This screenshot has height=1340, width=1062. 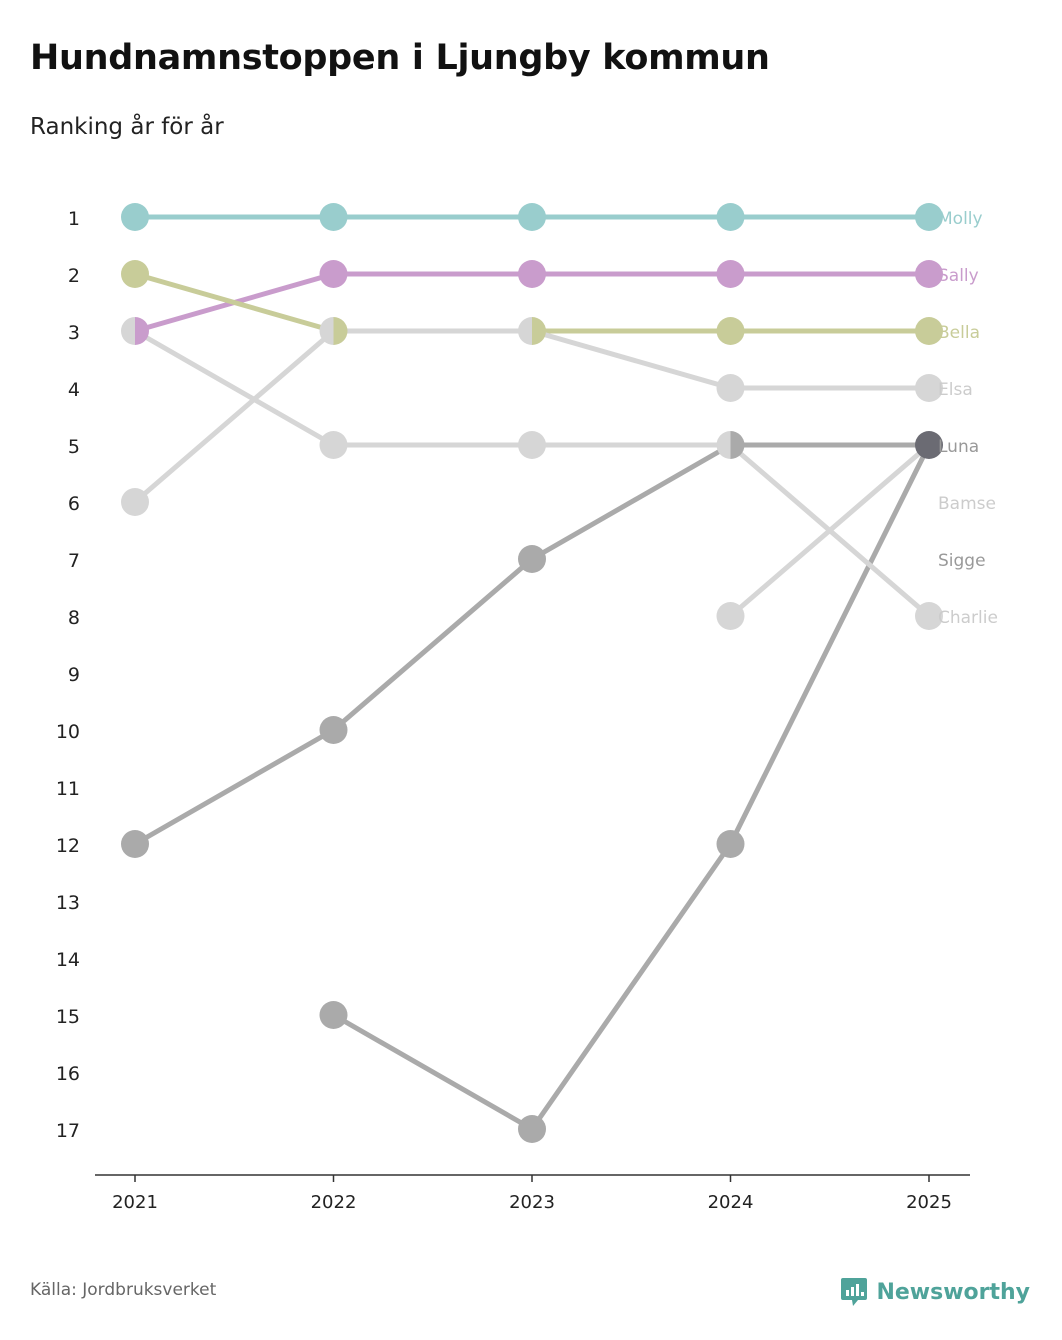 I want to click on series-label-sigge: Sigge, so click(x=962, y=561).